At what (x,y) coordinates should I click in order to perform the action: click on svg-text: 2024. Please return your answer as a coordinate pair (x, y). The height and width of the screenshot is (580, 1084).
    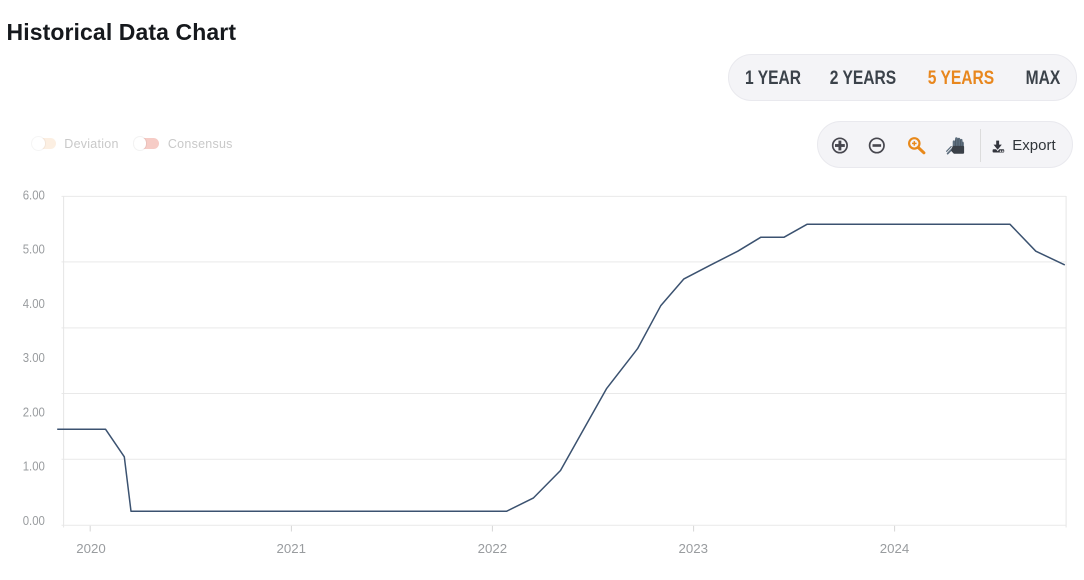
    Looking at the image, I should click on (895, 548).